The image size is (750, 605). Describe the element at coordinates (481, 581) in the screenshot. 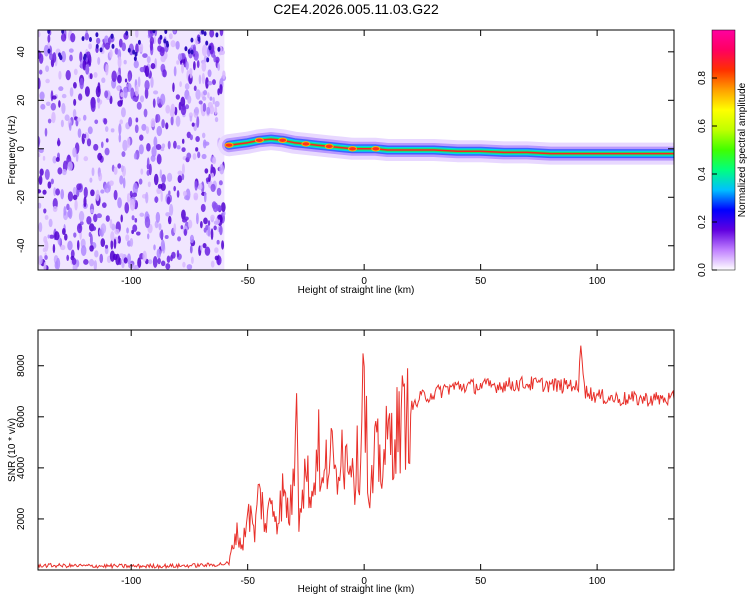

I see `snr-x-tick-label: 50` at that location.